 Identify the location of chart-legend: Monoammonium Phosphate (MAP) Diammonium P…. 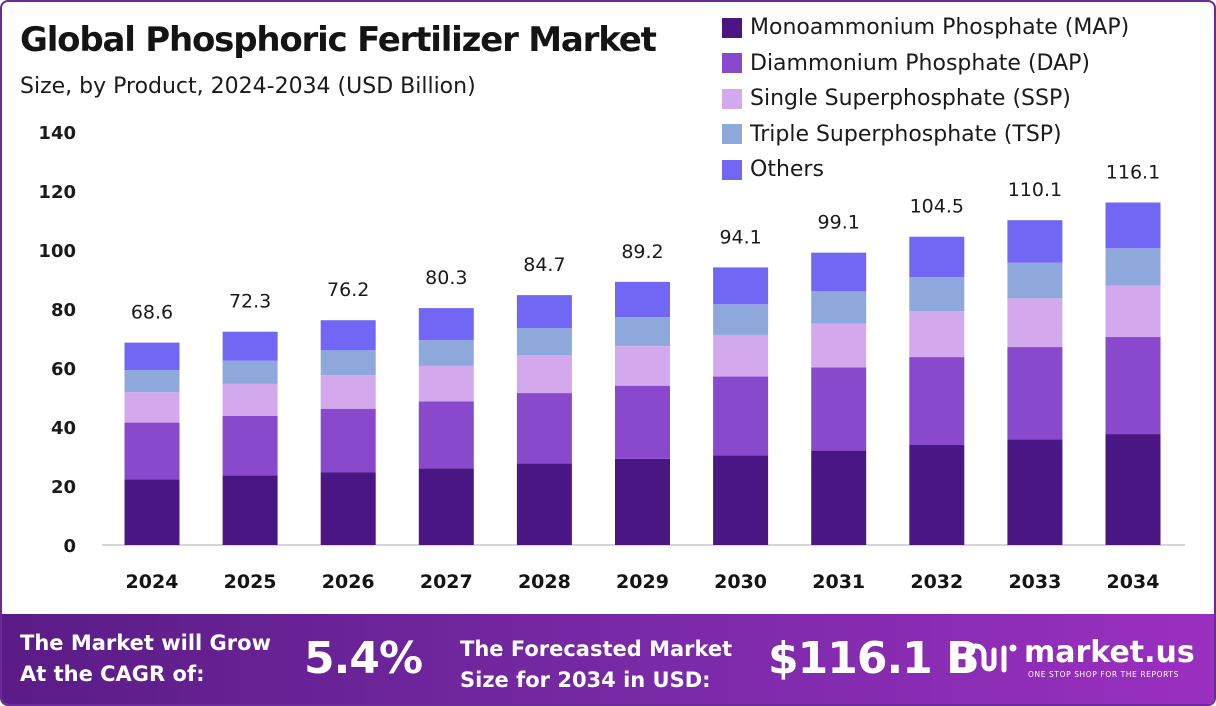
(925, 99).